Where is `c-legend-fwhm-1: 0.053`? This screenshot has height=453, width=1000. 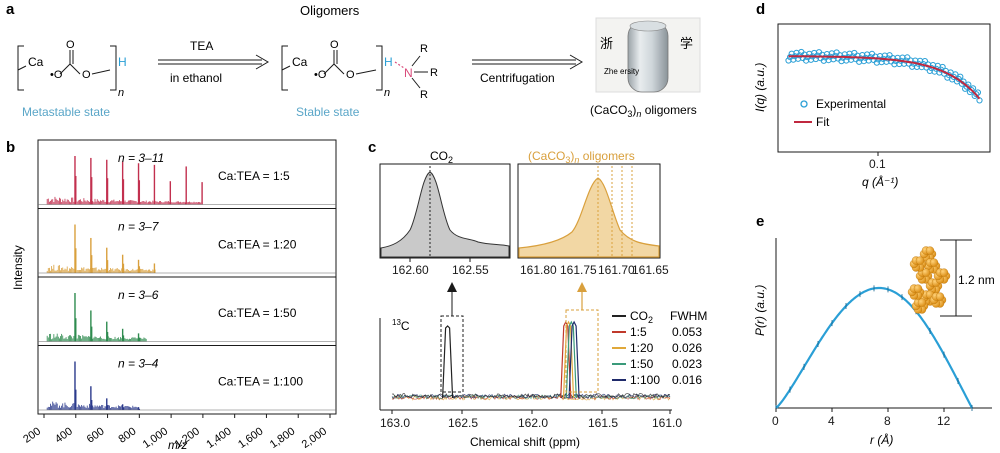 c-legend-fwhm-1: 0.053 is located at coordinates (687, 332).